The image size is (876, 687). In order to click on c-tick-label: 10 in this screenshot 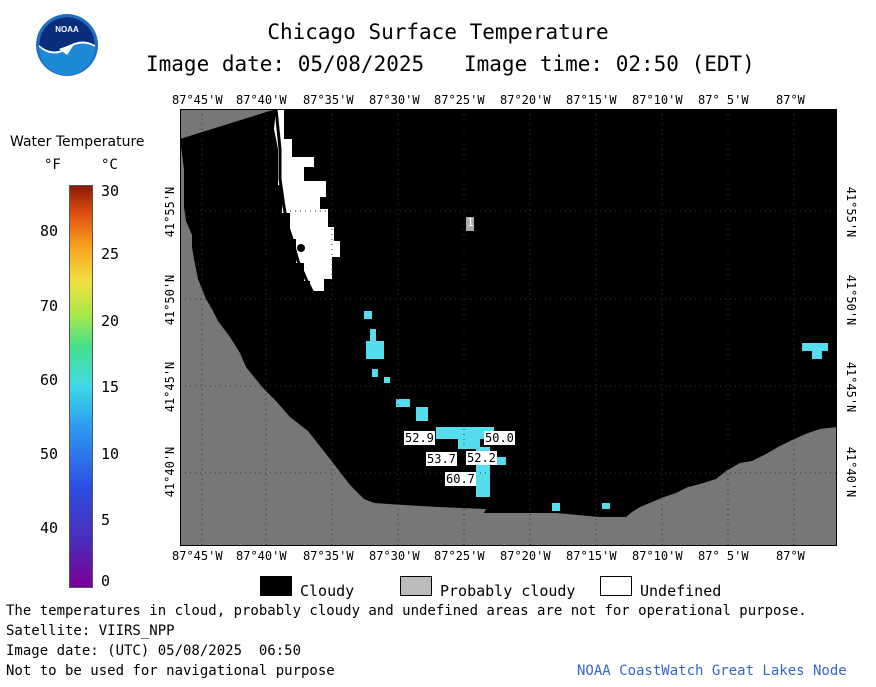, I will do `click(110, 454)`.